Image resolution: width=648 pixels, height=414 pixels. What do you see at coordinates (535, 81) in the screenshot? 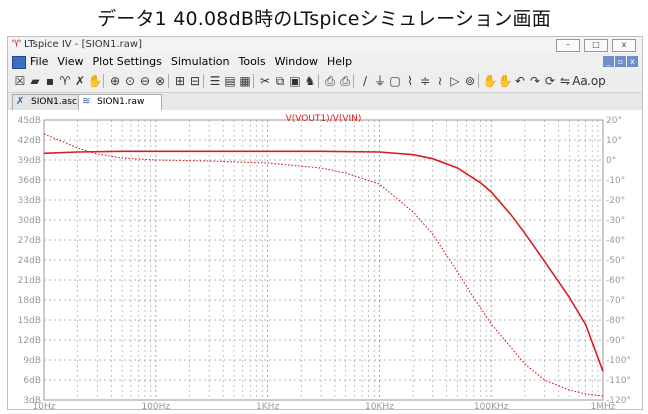
I see `redo-icon: ↷` at bounding box center [535, 81].